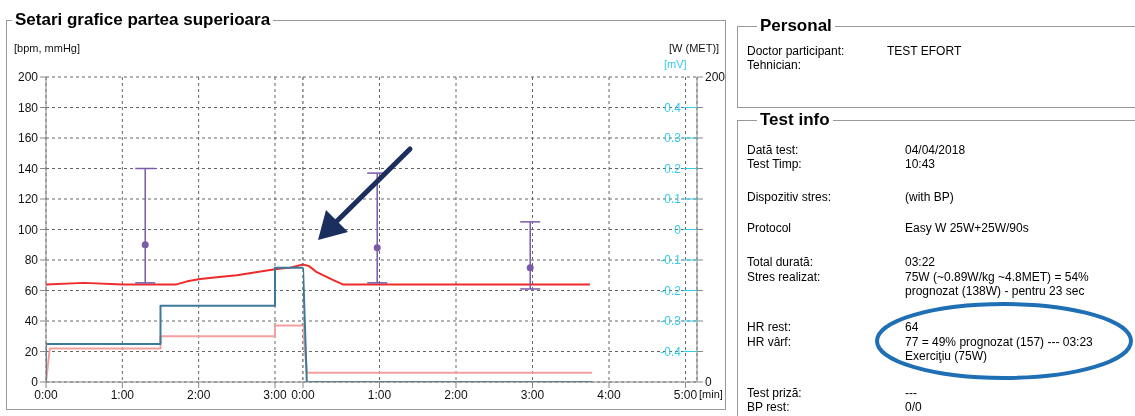 Image resolution: width=1135 pixels, height=416 pixels. Describe the element at coordinates (671, 290) in the screenshot. I see `y2-tick-label: -0.2` at that location.